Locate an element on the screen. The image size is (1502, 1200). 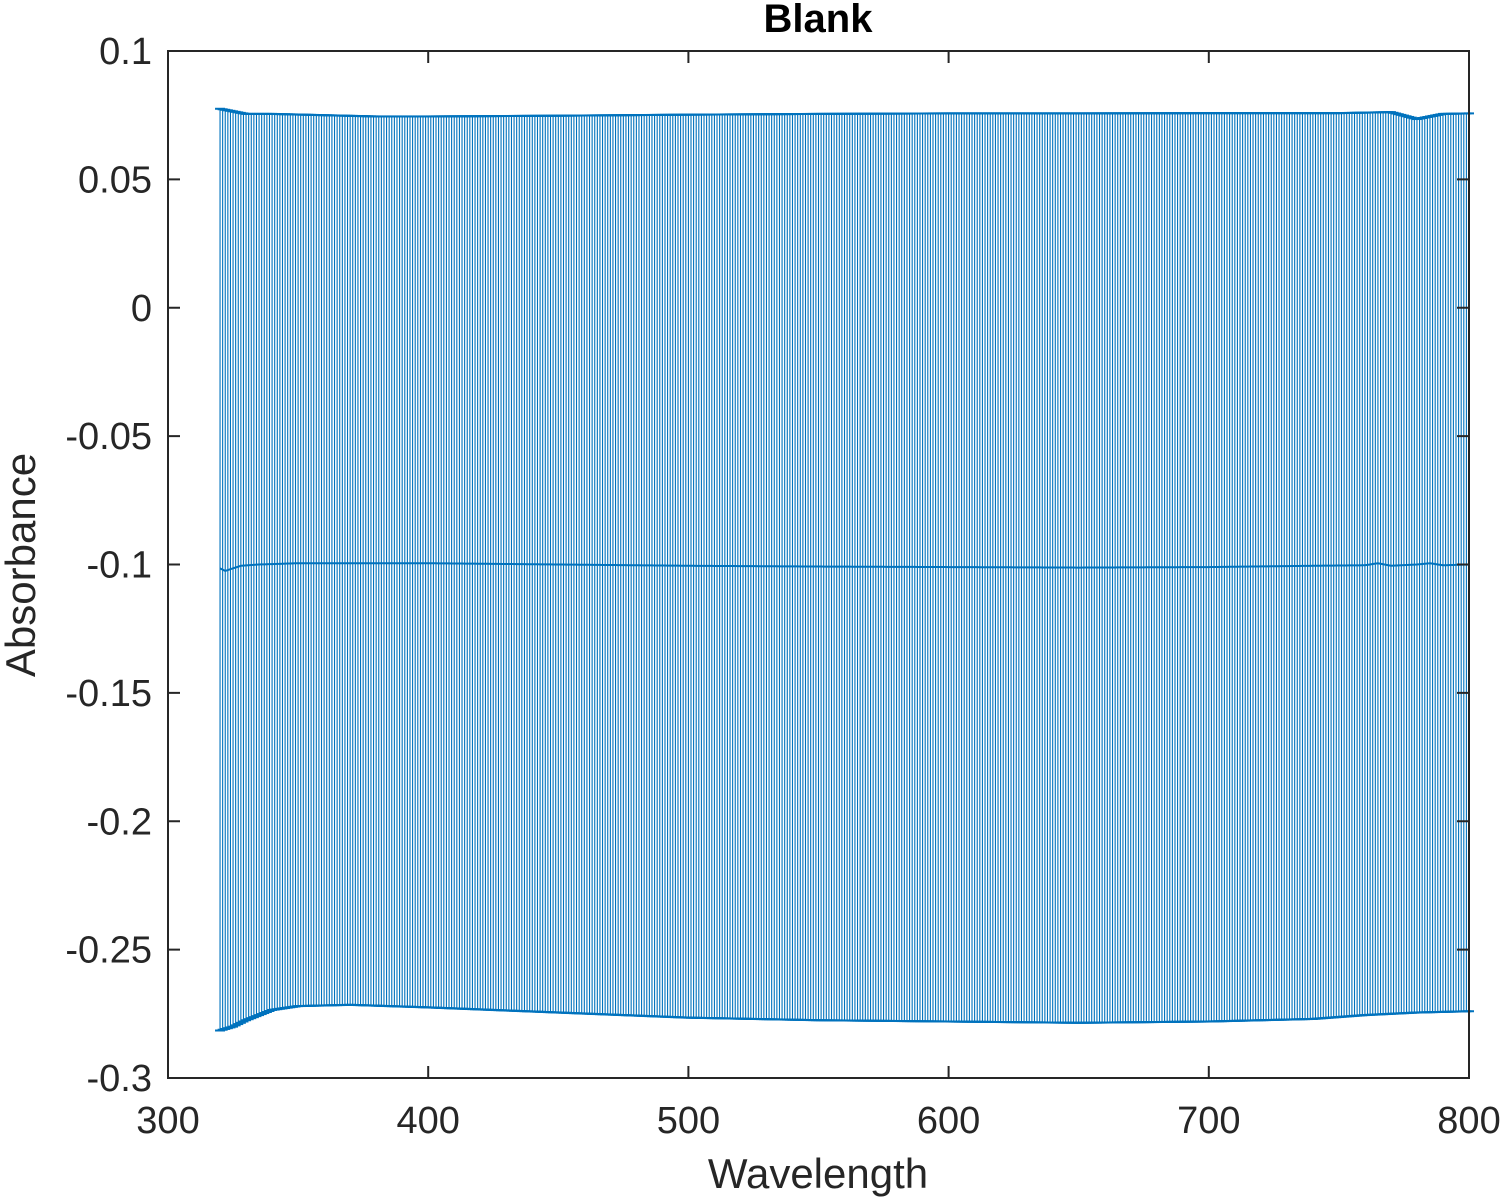
x-tick-label: 700 is located at coordinates (1208, 1121).